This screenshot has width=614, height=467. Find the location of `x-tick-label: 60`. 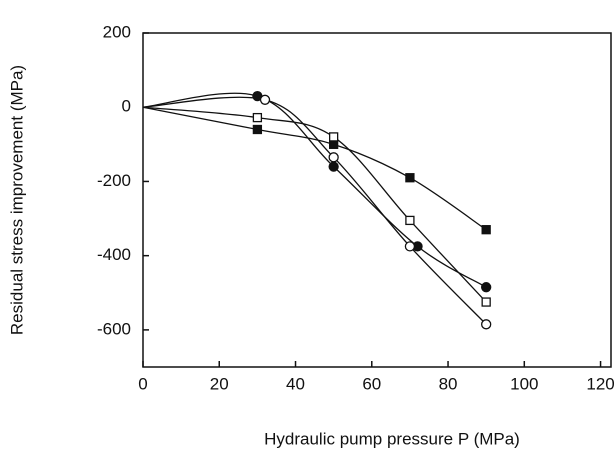

x-tick-label: 60 is located at coordinates (371, 383).